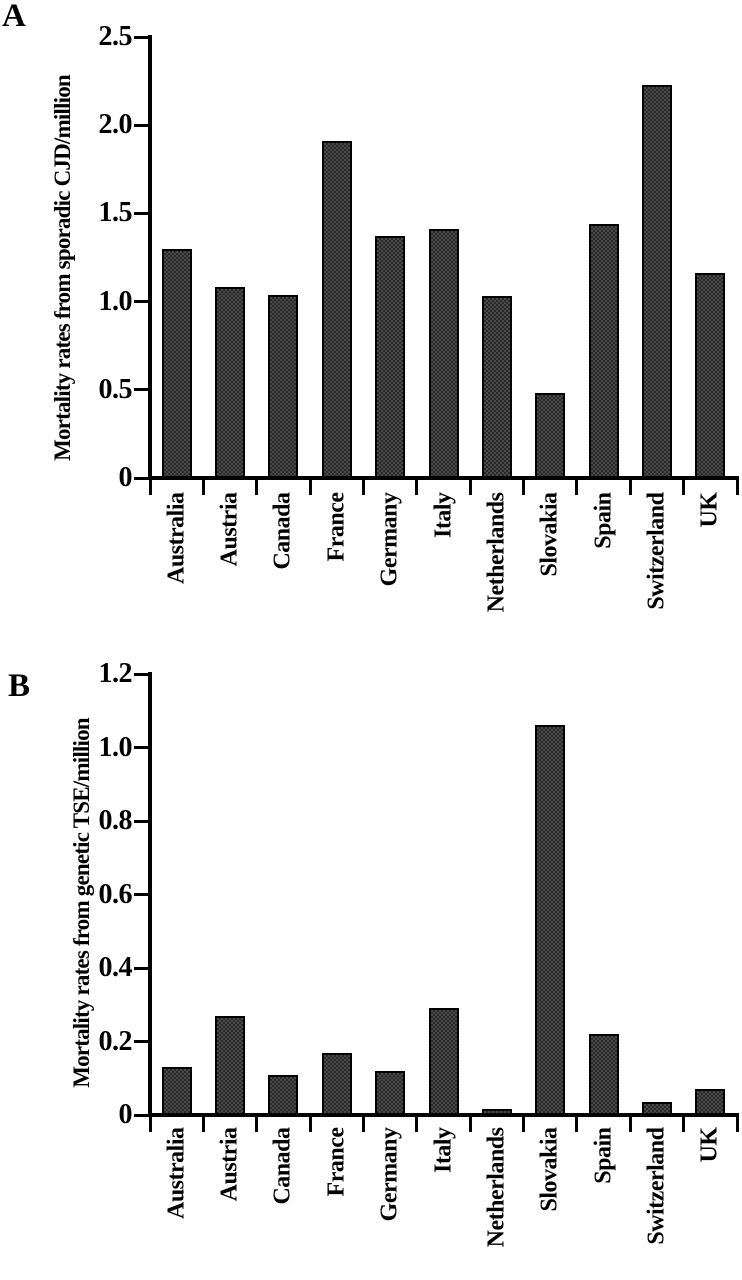 The image size is (742, 1280). What do you see at coordinates (115, 36) in the screenshot?
I see `y-tick-label: 2.5` at bounding box center [115, 36].